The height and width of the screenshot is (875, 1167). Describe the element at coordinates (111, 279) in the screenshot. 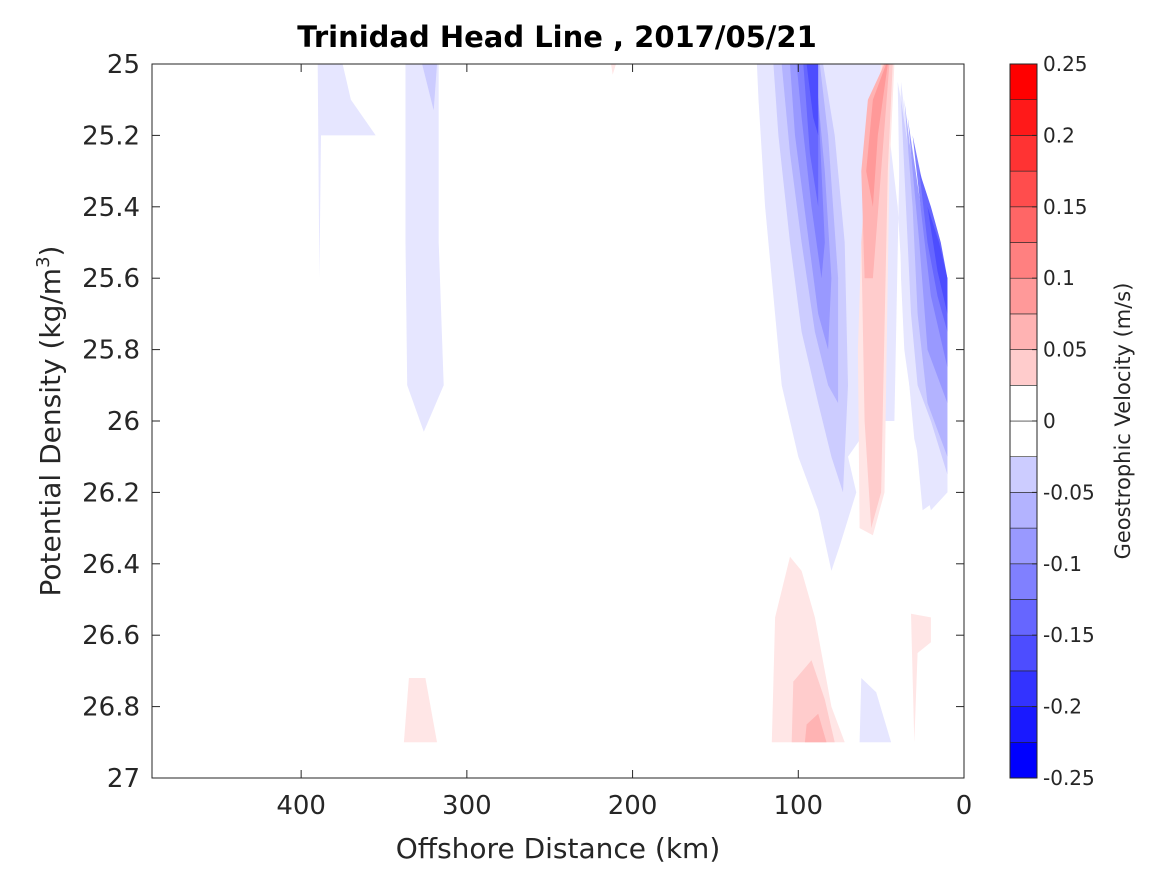

I see `y-tick-label: 25.6` at that location.